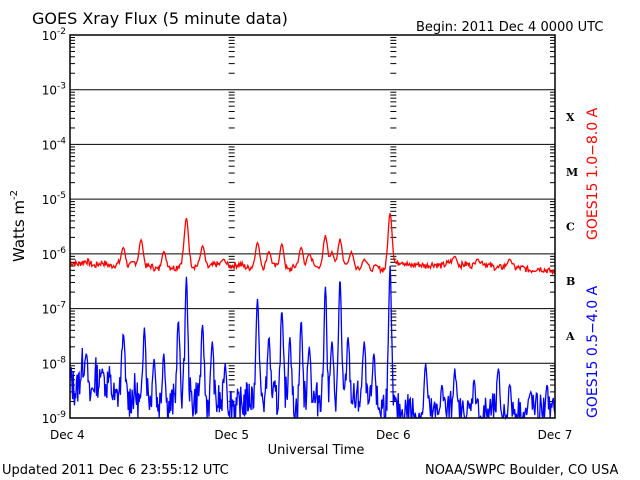 Image resolution: width=640 pixels, height=480 pixels. What do you see at coordinates (570, 117) in the screenshot?
I see `flare-class-label: X` at bounding box center [570, 117].